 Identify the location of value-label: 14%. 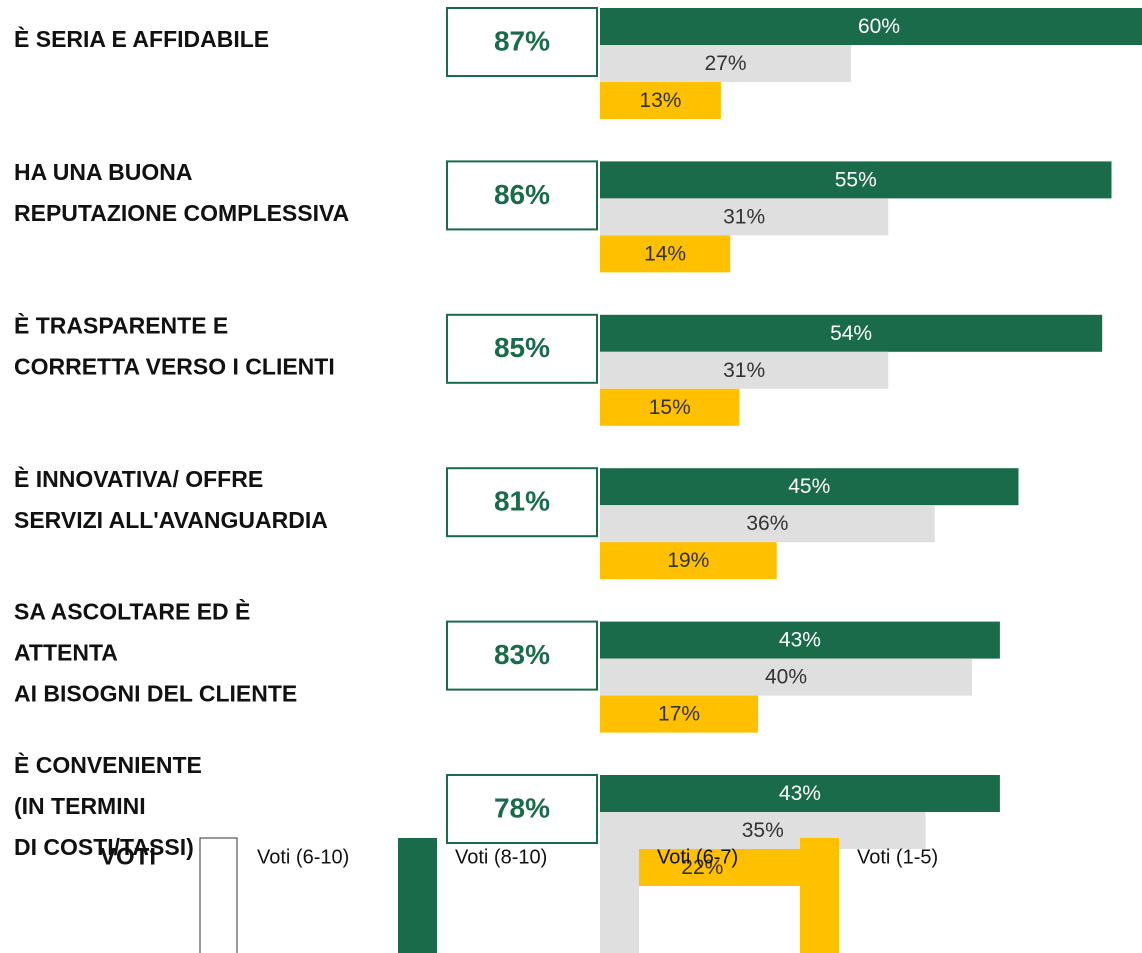
(665, 253).